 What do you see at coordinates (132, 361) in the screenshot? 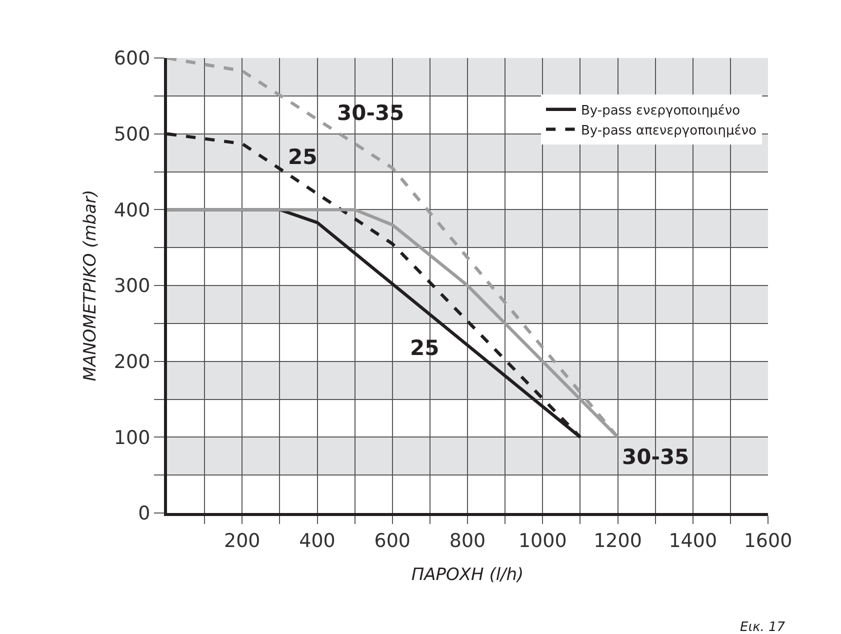
I see `y-tick-label: 200` at bounding box center [132, 361].